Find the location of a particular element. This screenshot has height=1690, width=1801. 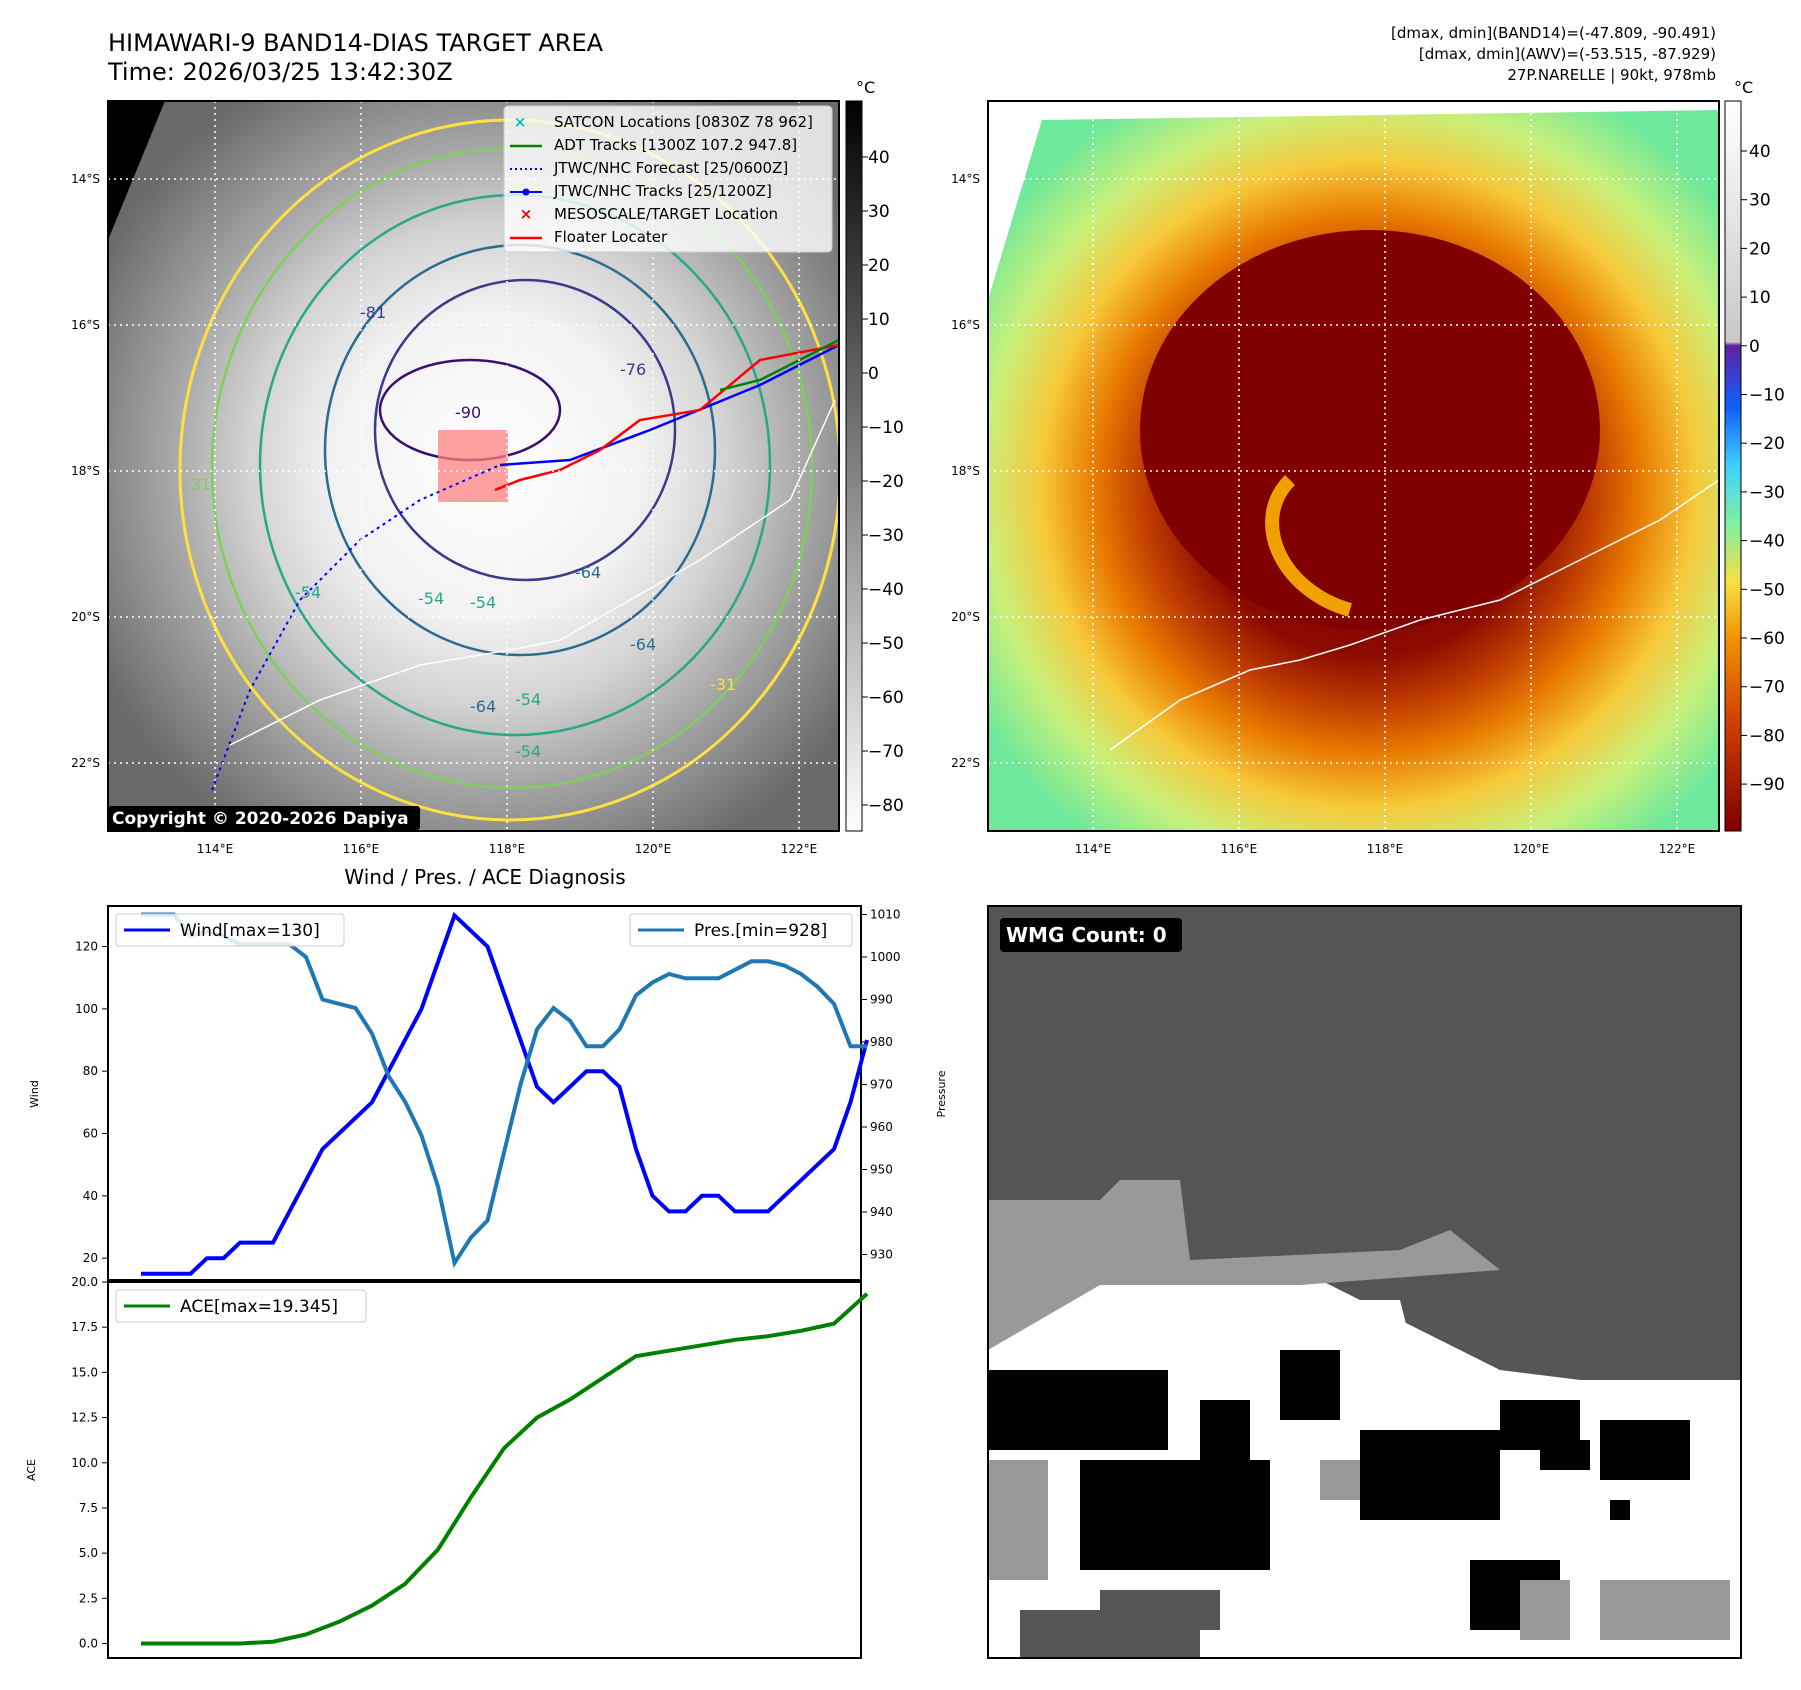

wmg-count-label: WMG Count: 0 is located at coordinates (1086, 935).